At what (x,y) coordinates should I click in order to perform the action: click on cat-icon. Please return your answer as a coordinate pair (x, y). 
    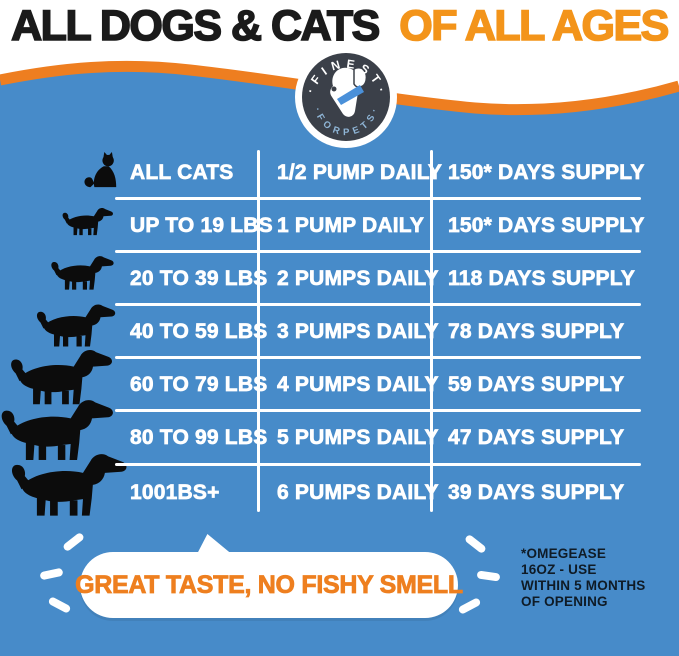
    Looking at the image, I should click on (101, 171).